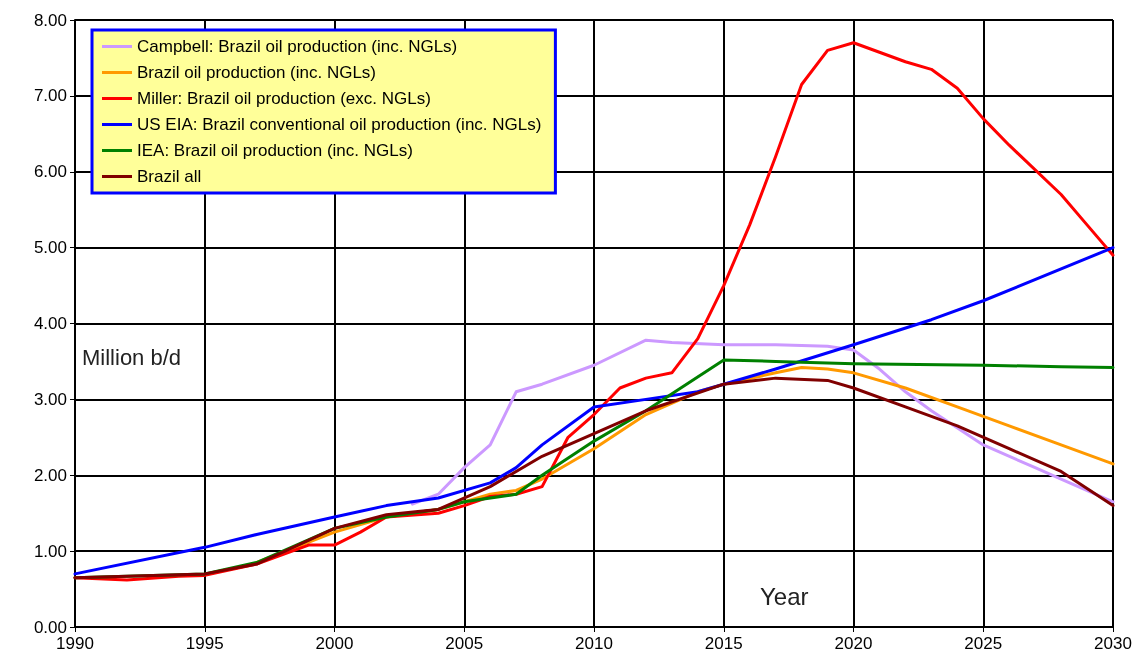 The width and height of the screenshot is (1141, 669). I want to click on y-tick-label: 2.00, so click(50, 475).